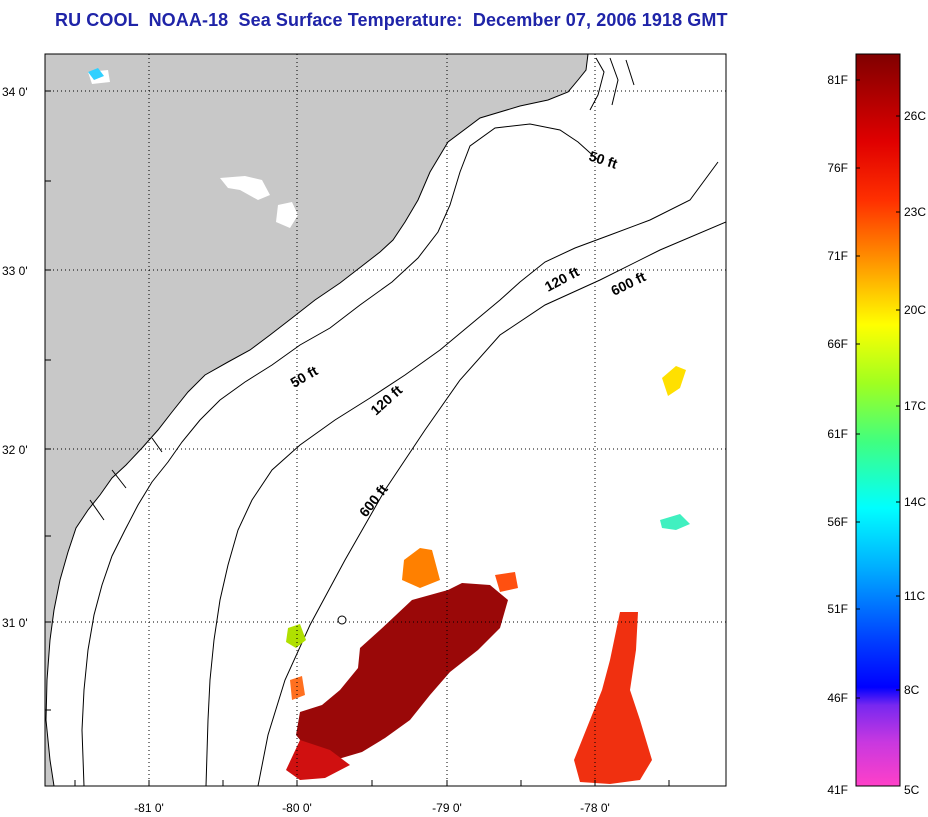  I want to click on sst-patch-warm-core, so click(402, 671).